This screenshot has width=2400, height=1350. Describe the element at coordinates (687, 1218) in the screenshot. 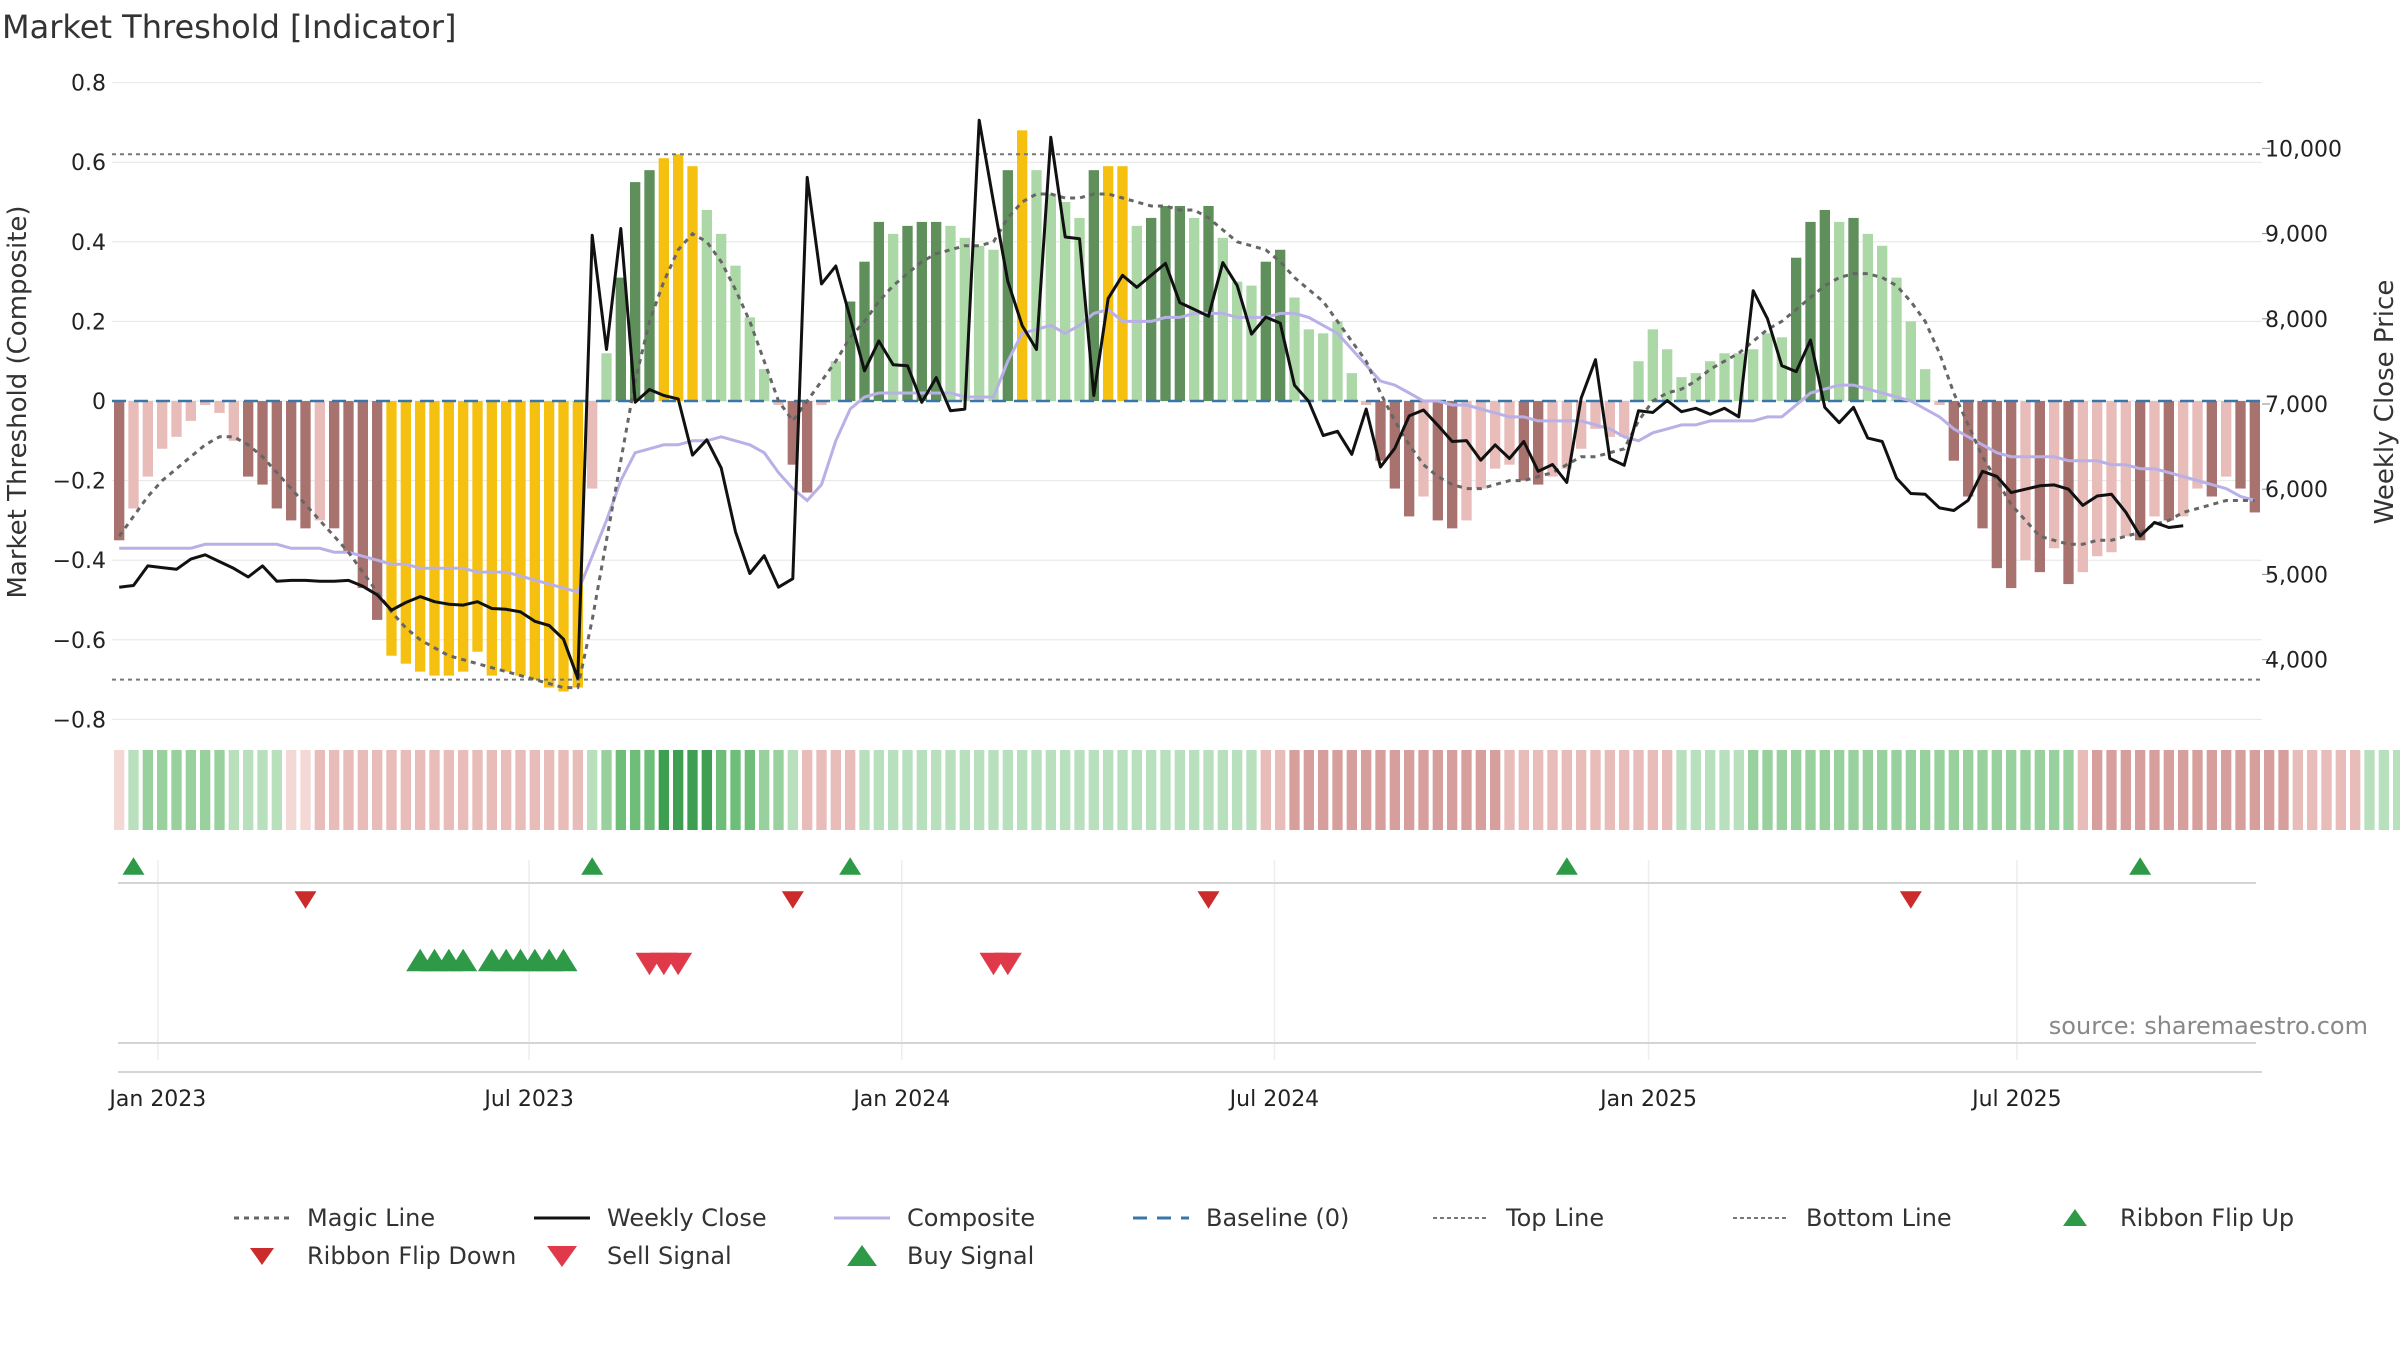

I see `legend-label: Weekly Close` at that location.